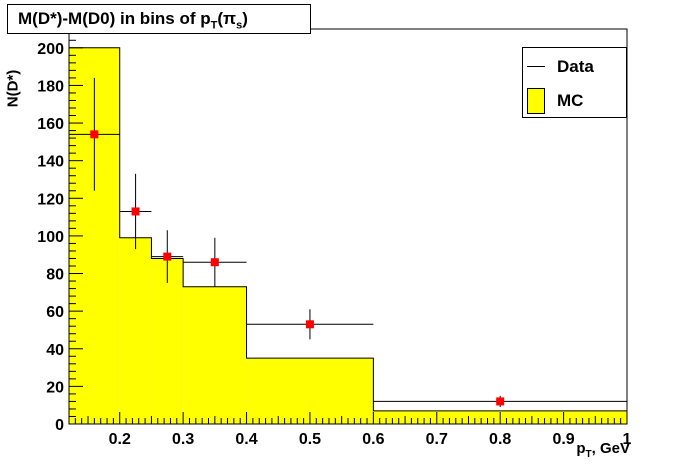 The image size is (696, 472). I want to click on x-tick-label: 0.6, so click(373, 439).